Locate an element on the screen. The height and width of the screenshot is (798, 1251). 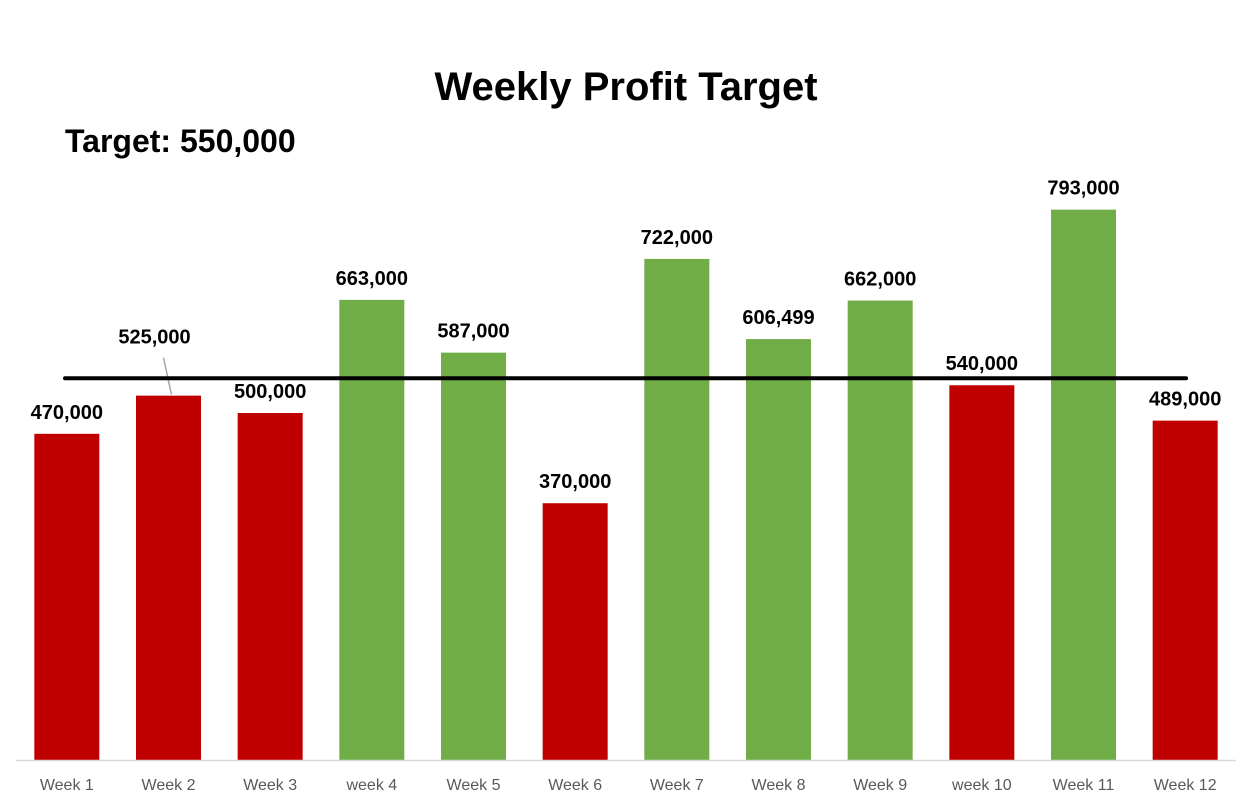
x-tick-label-4: week 4 is located at coordinates (371, 785).